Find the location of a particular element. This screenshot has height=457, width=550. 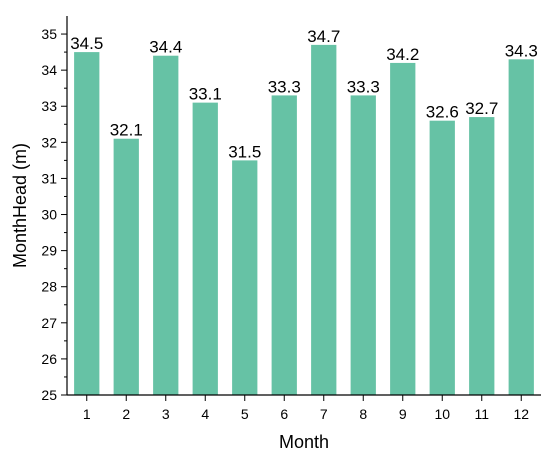

y-tick-label: 28 is located at coordinates (49, 287).